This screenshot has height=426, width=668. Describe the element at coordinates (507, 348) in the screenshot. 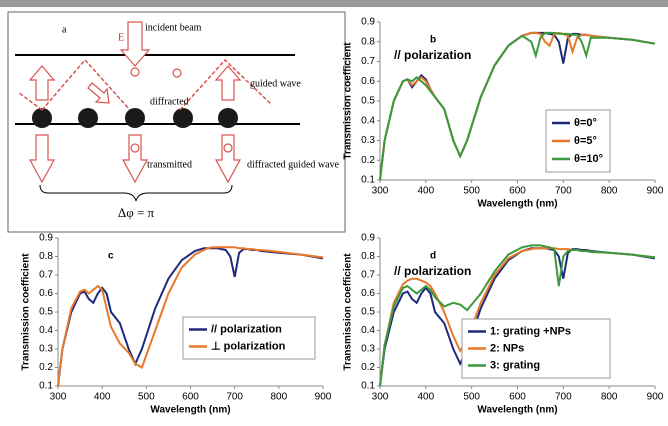

I see `legend-label: 2: NPs` at that location.